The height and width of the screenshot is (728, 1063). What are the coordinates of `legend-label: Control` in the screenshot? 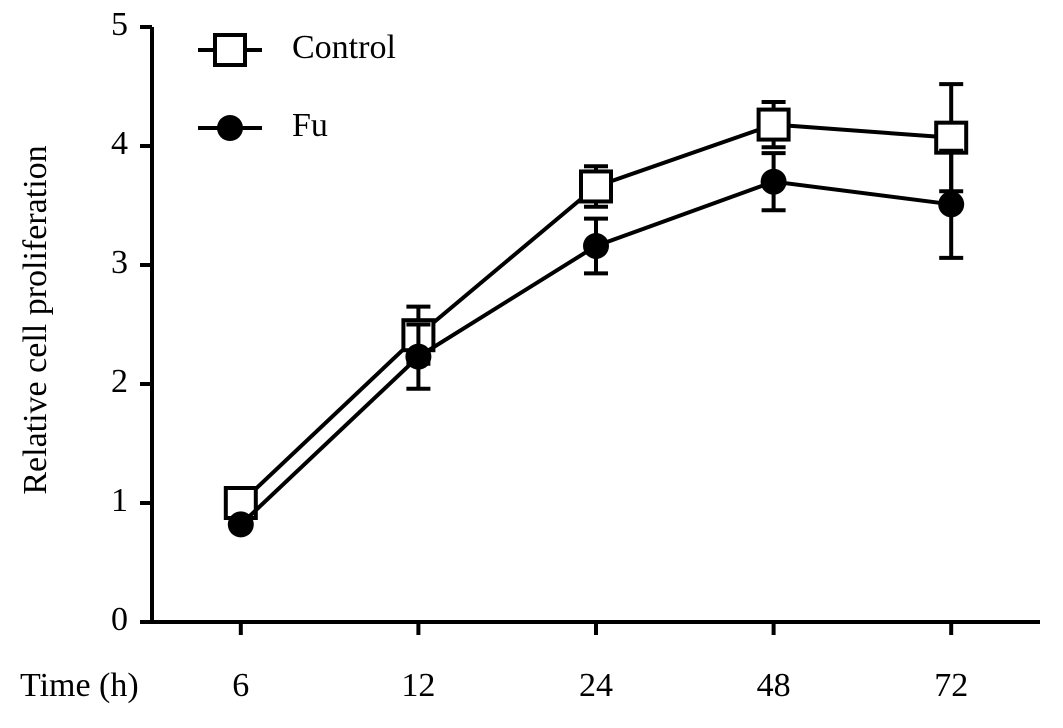 It's located at (344, 47).